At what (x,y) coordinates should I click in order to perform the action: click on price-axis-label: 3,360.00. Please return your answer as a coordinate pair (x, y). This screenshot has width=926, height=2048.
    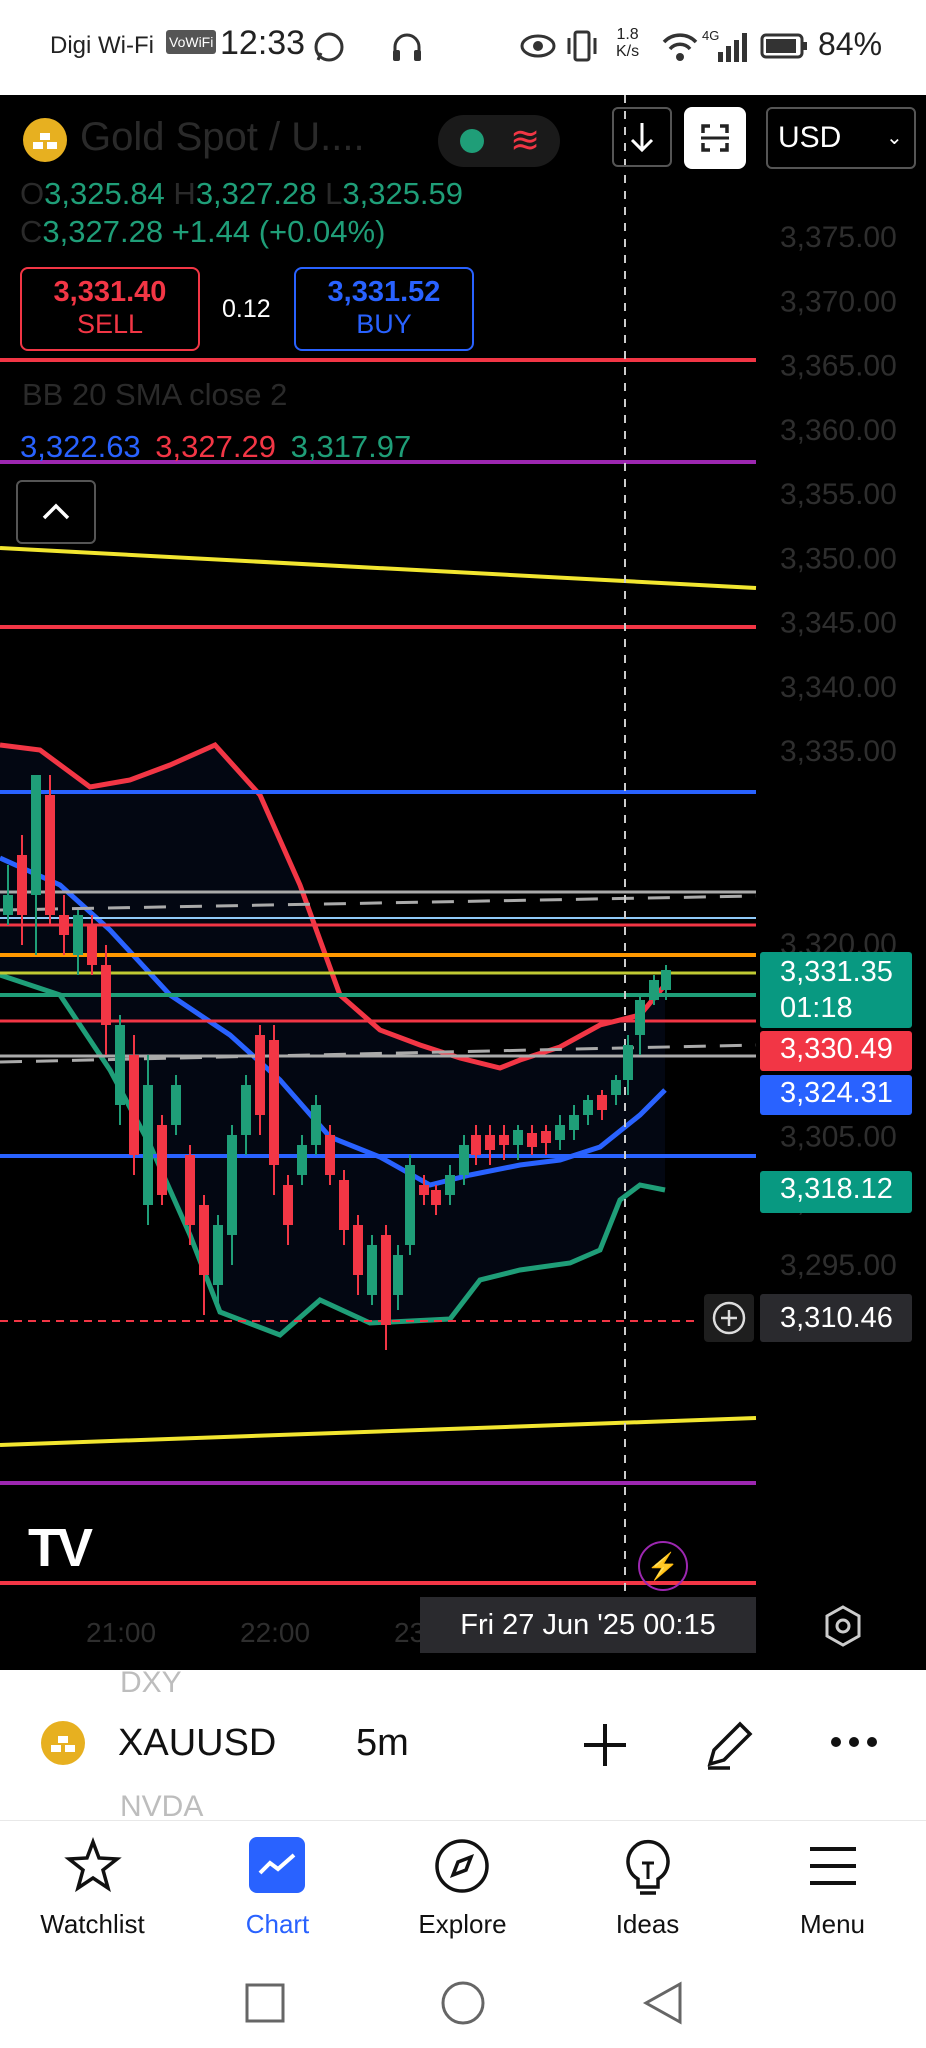
    Looking at the image, I should click on (838, 430).